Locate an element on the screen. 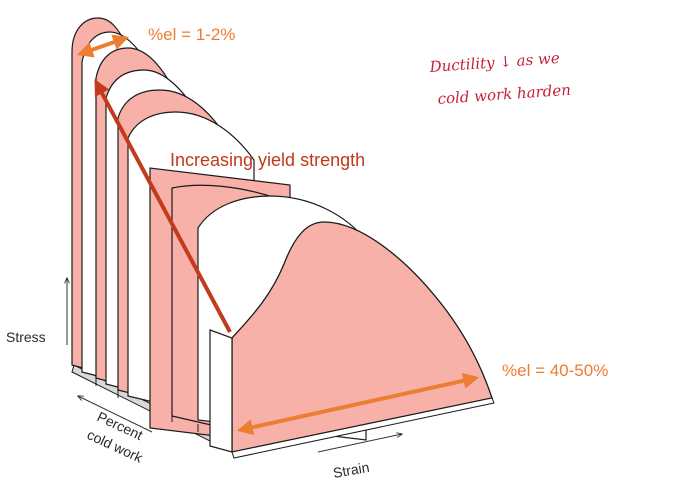  handwritten-note-line1: Ductility ↓ as we is located at coordinates (494, 62).